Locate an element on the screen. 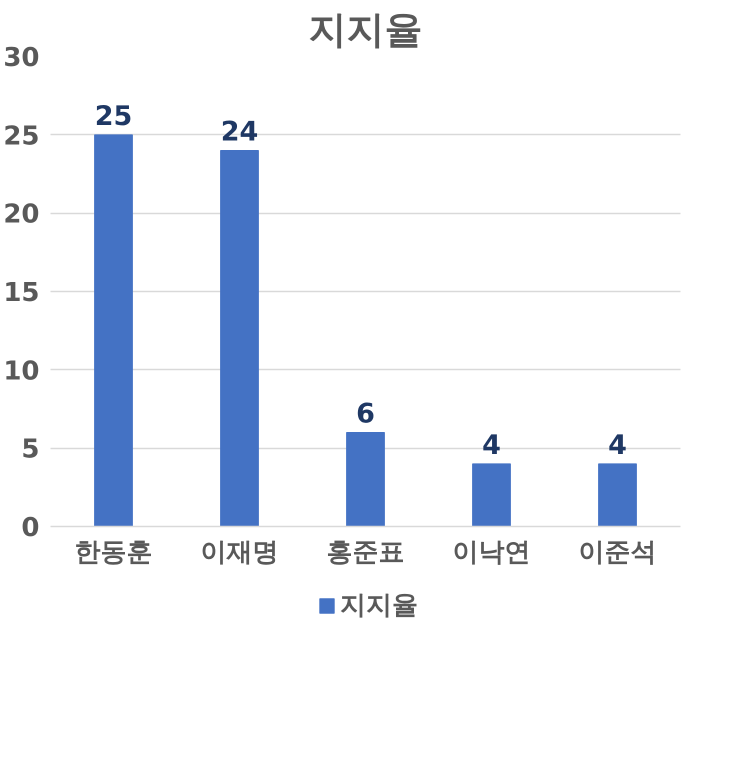  y-tick-label: 15 is located at coordinates (21, 293).